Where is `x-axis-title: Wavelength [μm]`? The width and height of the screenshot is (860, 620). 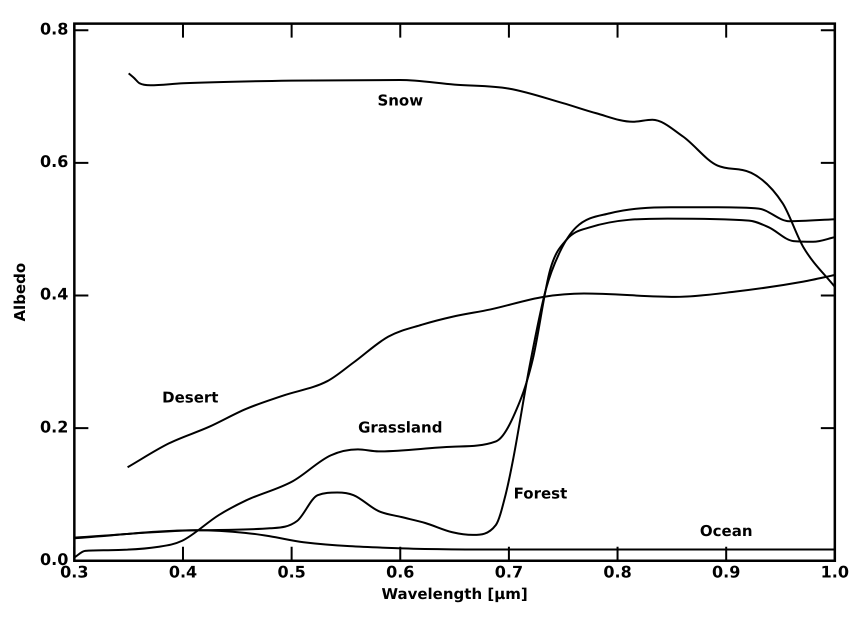 x-axis-title: Wavelength [μm] is located at coordinates (454, 593).